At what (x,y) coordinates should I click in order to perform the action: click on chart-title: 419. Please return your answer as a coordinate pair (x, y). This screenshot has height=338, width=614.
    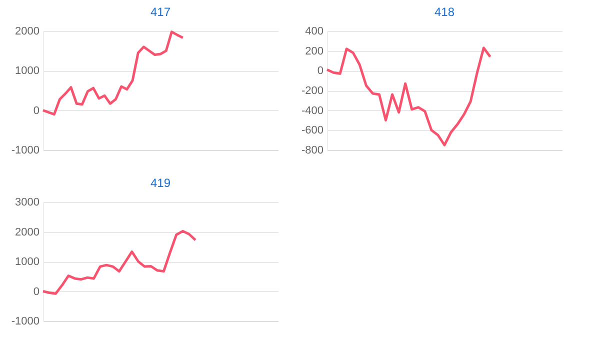
    Looking at the image, I should click on (160, 183).